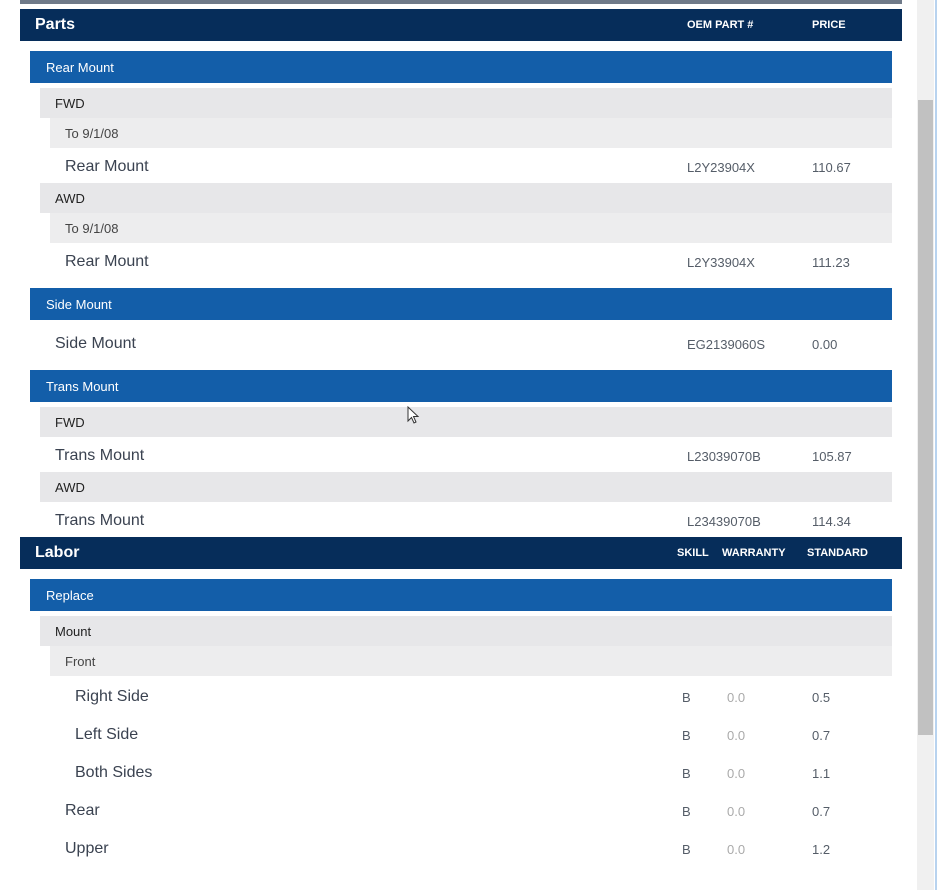 The height and width of the screenshot is (890, 942). Describe the element at coordinates (831, 521) in the screenshot. I see `part-price: 114.34` at that location.